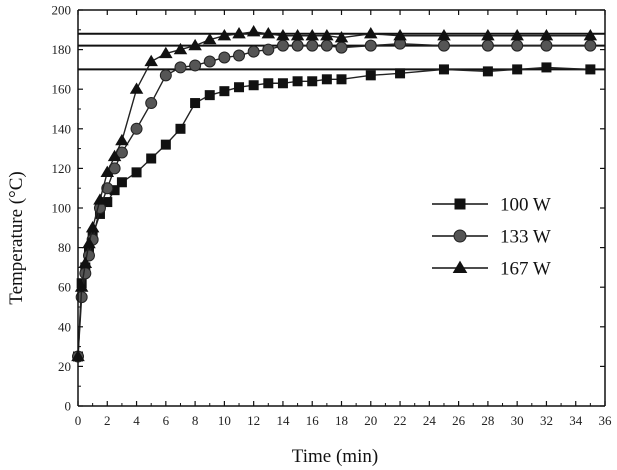 The height and width of the screenshot is (470, 617). What do you see at coordinates (546, 420) in the screenshot?
I see `x-tick-label: 32` at bounding box center [546, 420].